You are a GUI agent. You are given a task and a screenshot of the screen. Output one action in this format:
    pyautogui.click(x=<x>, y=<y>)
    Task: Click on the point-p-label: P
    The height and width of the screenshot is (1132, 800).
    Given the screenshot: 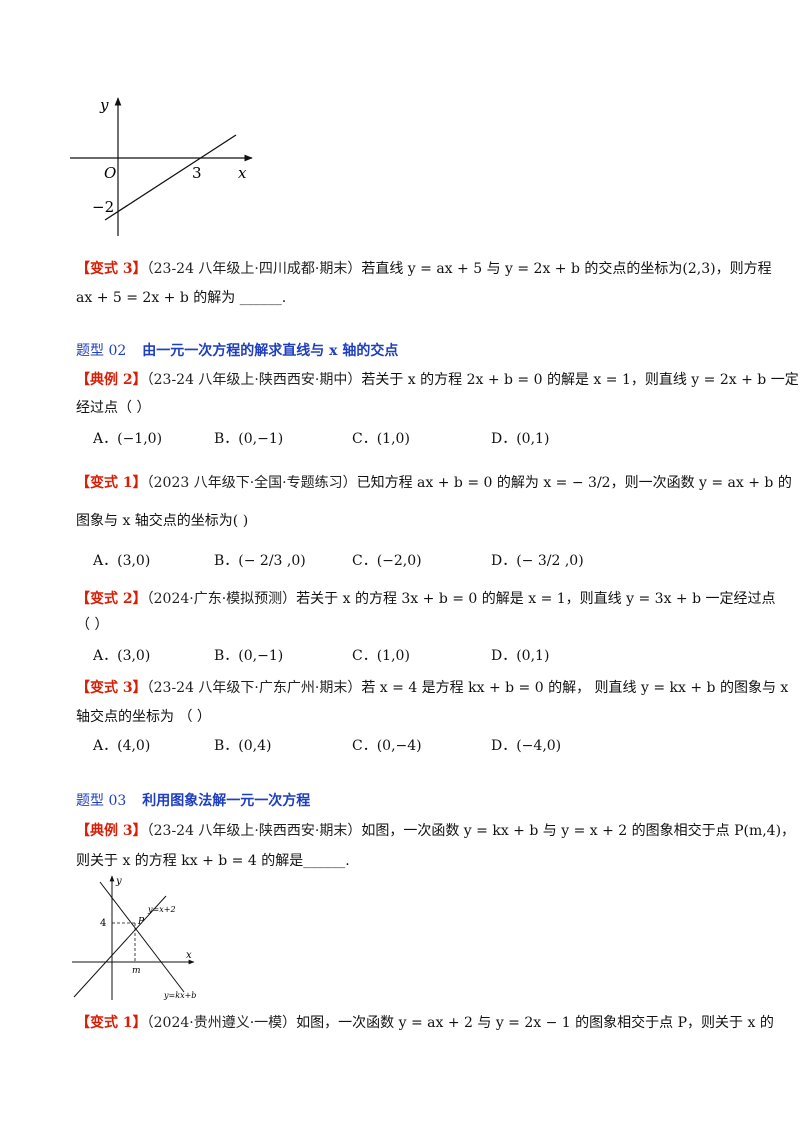 What is the action you would take?
    pyautogui.click(x=141, y=922)
    